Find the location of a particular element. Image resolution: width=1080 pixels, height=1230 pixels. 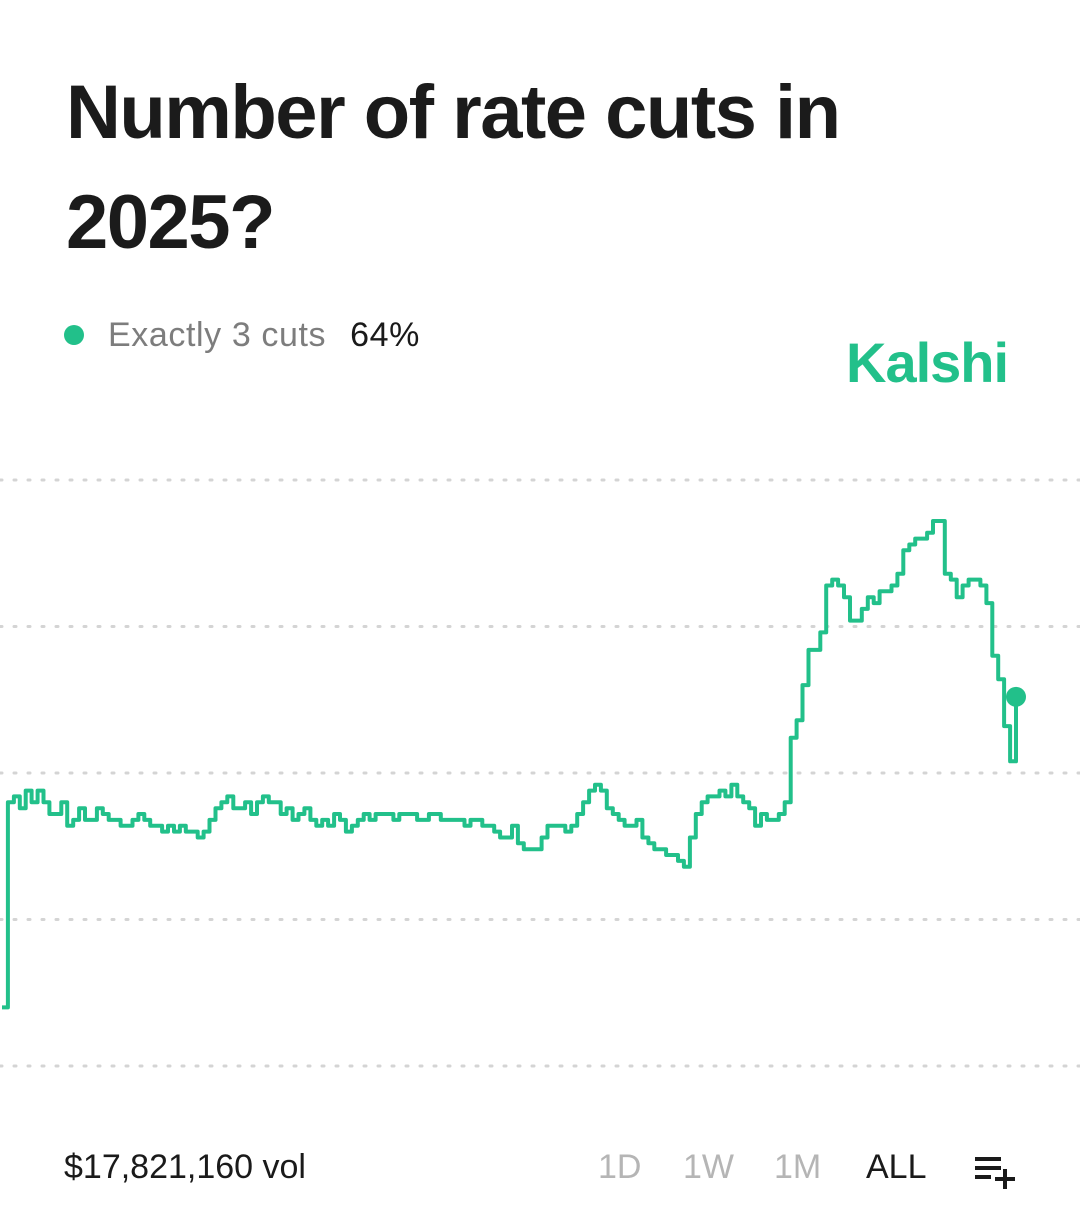

range-1w-button: 1W is located at coordinates (708, 1167).